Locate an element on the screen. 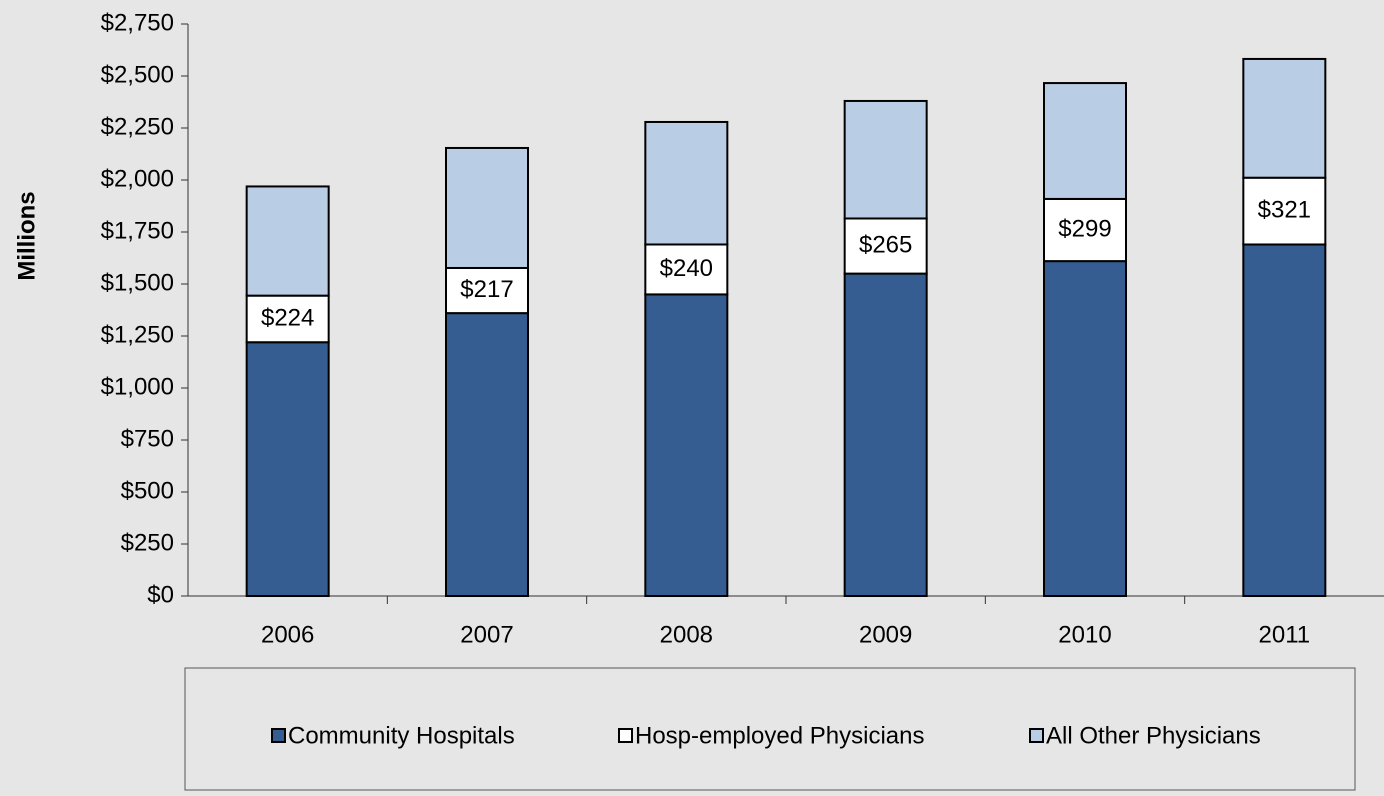  x-tick-label: 2009 is located at coordinates (885, 634).